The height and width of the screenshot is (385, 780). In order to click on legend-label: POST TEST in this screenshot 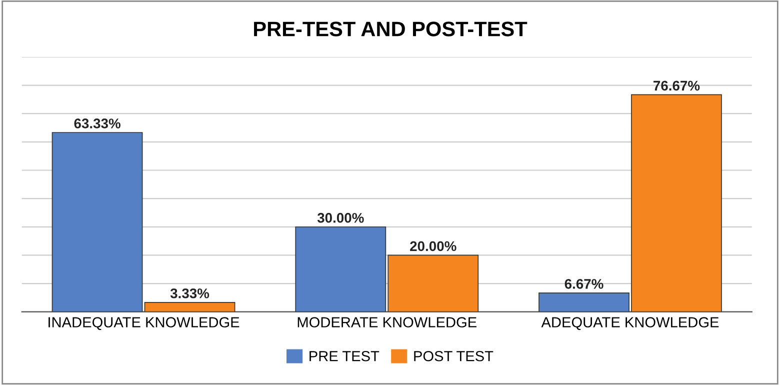, I will do `click(454, 356)`.